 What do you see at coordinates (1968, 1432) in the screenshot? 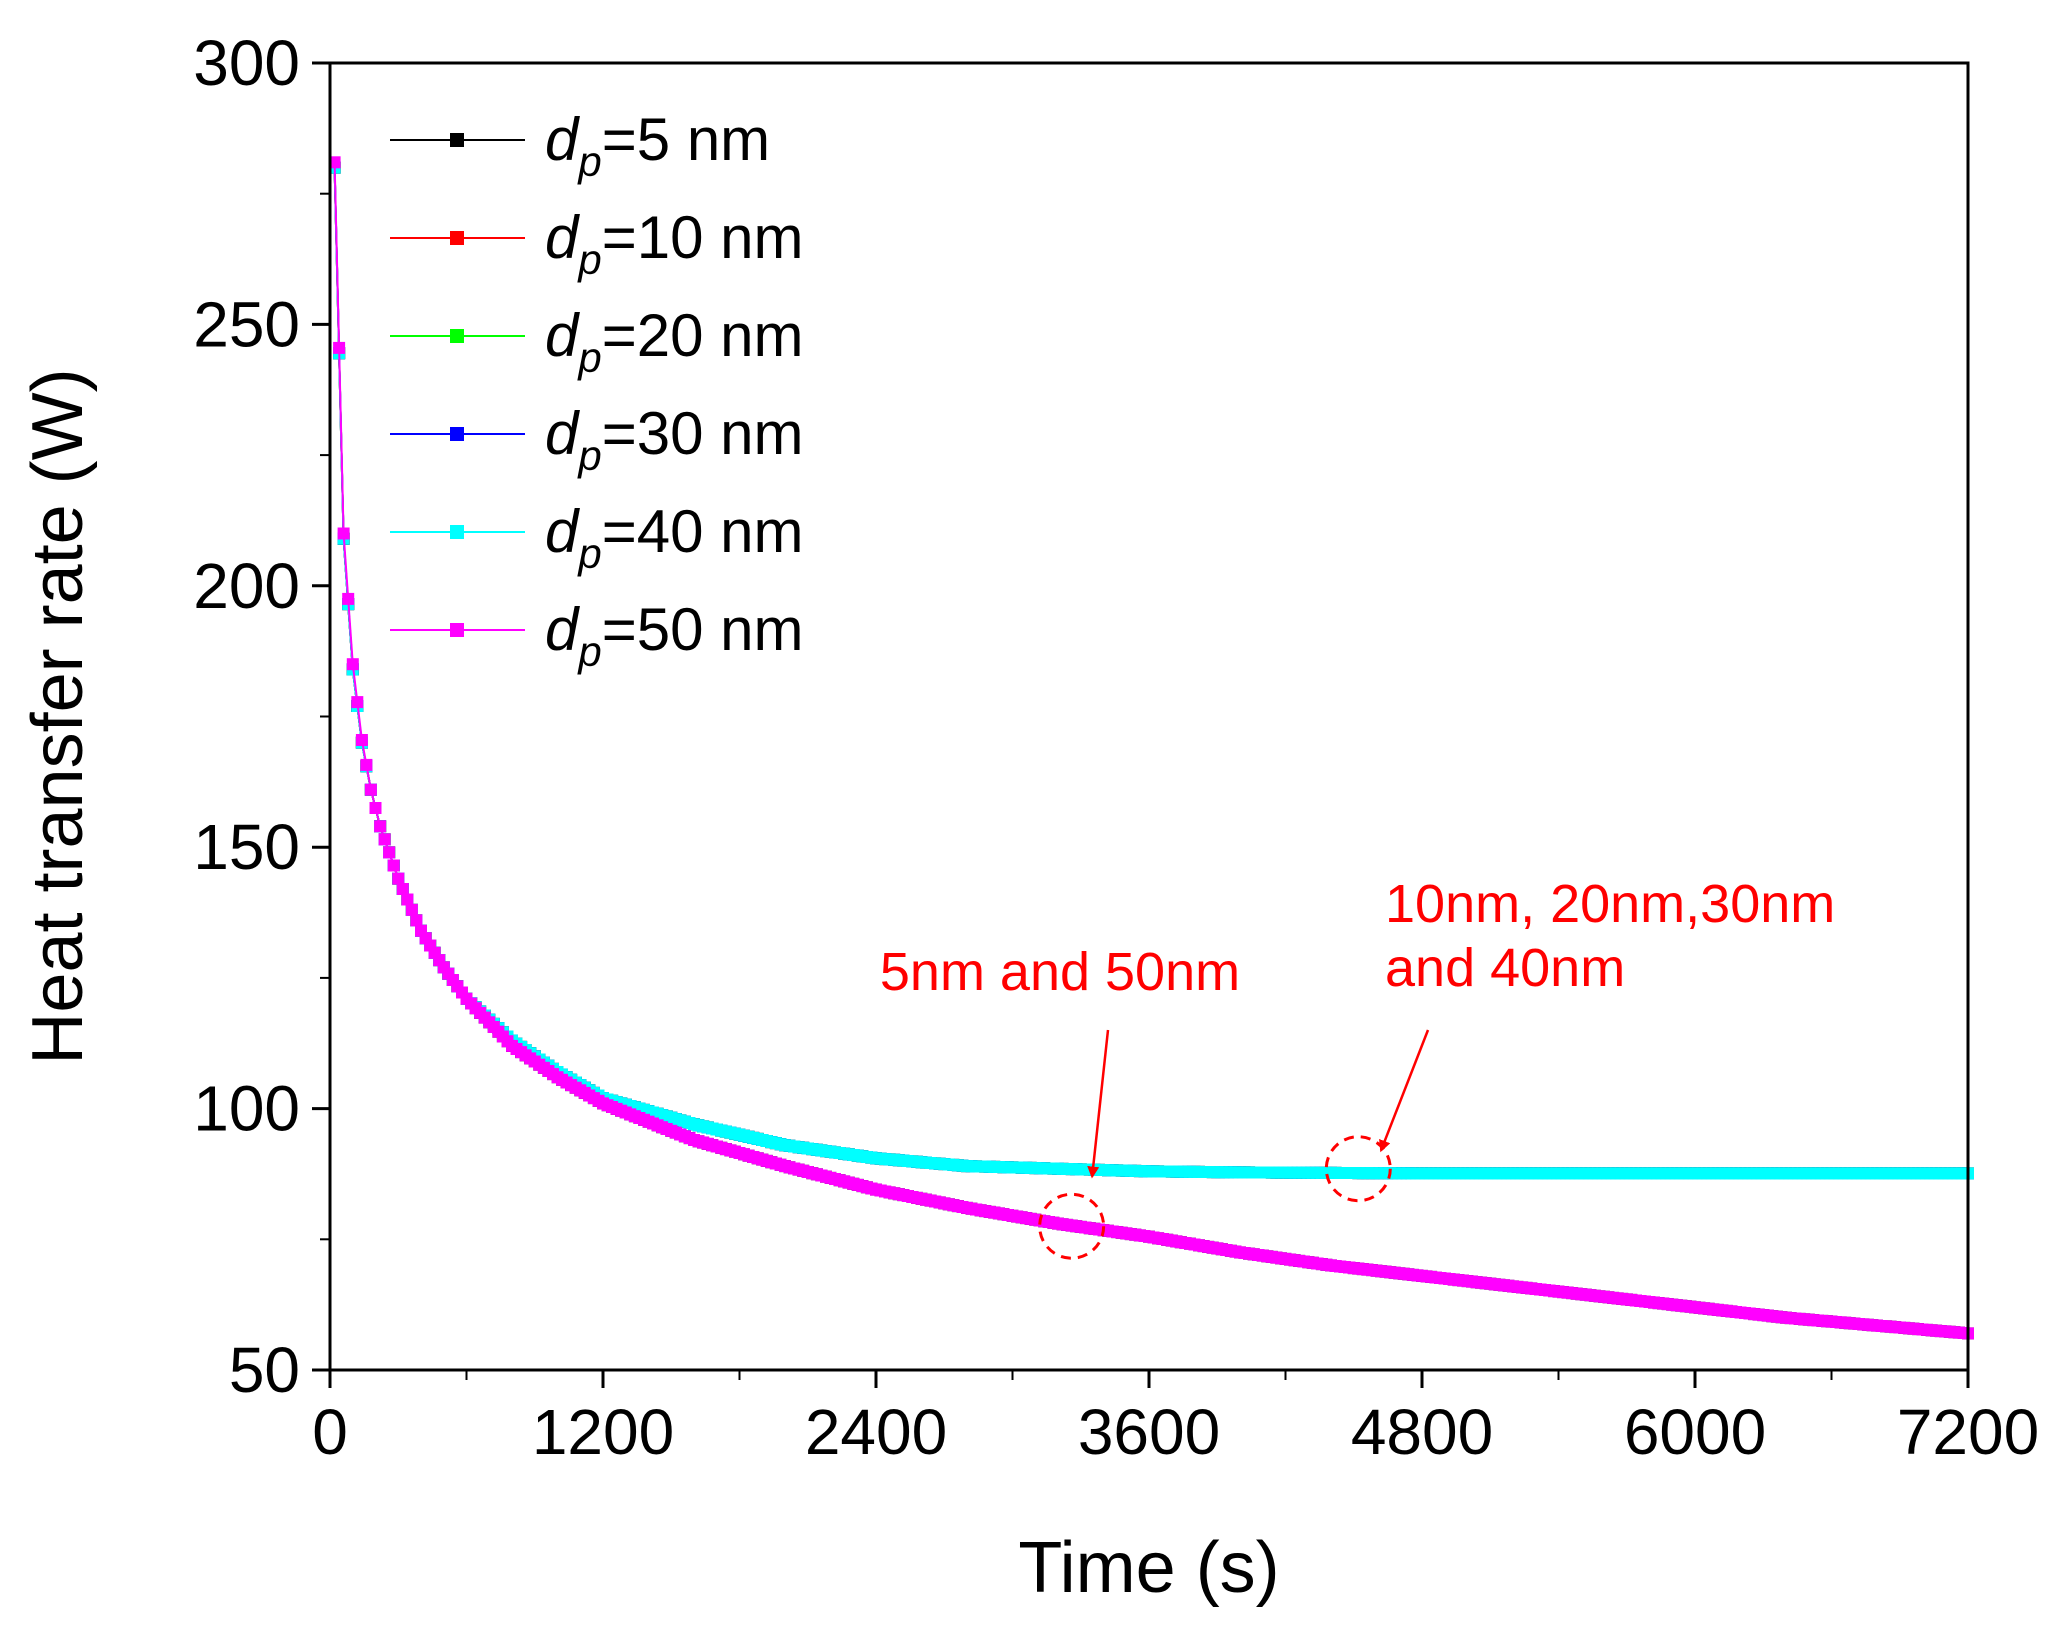
I see `x-tick-label: 7200` at bounding box center [1968, 1432].